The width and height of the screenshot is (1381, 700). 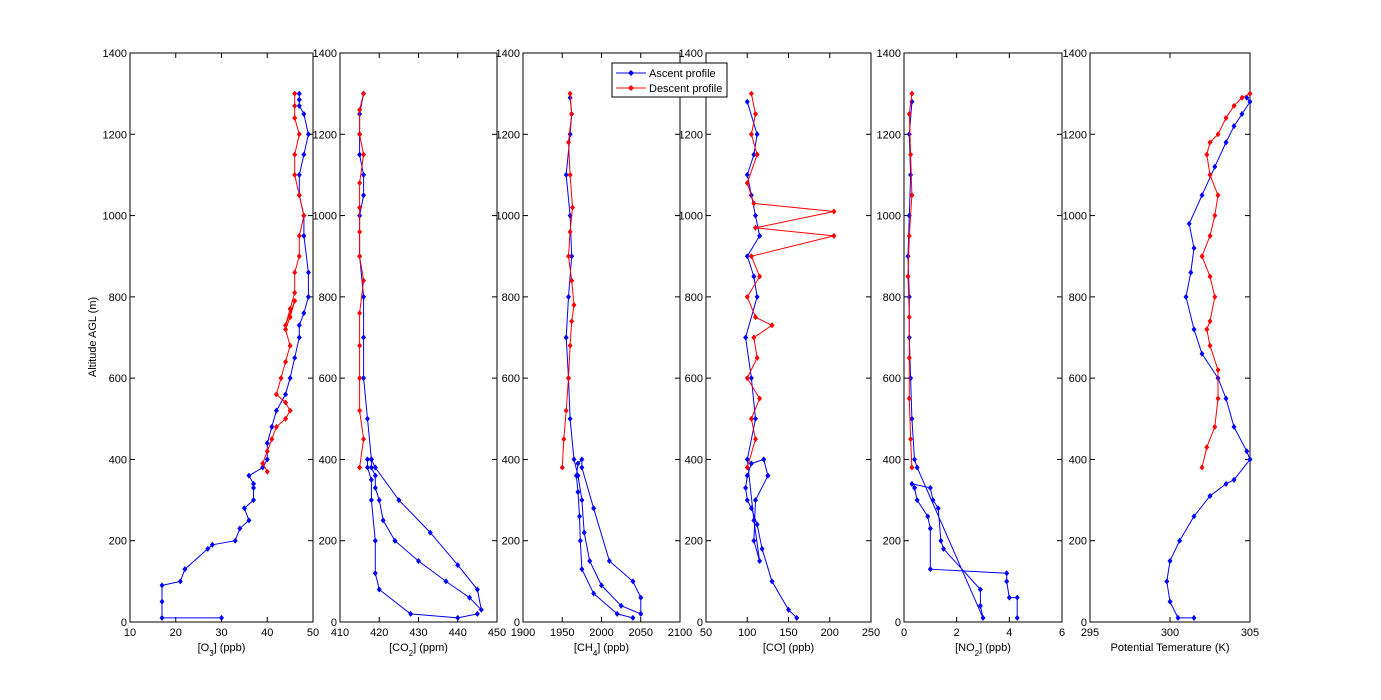 I want to click on series-descent, so click(x=568, y=280).